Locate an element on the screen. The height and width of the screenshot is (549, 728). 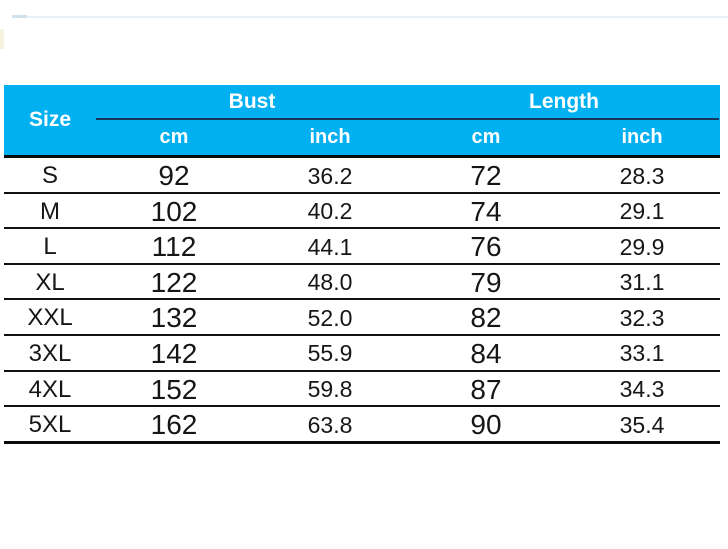
cell-length-cm: 72 is located at coordinates (486, 175).